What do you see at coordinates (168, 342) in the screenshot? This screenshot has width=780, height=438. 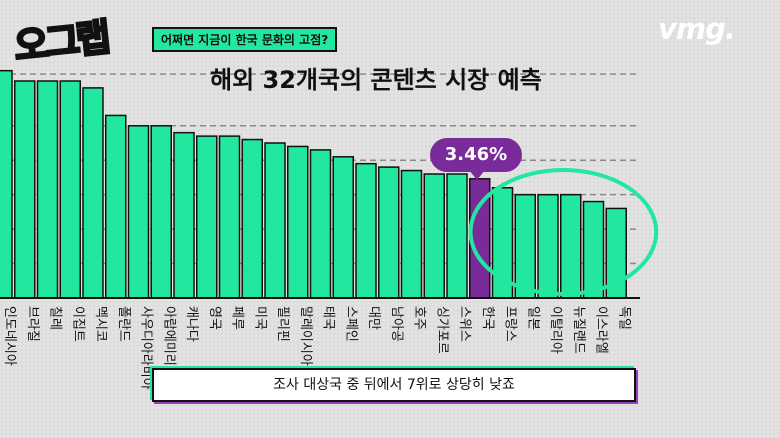 I see `category-label: 아랍에미리트` at bounding box center [168, 342].